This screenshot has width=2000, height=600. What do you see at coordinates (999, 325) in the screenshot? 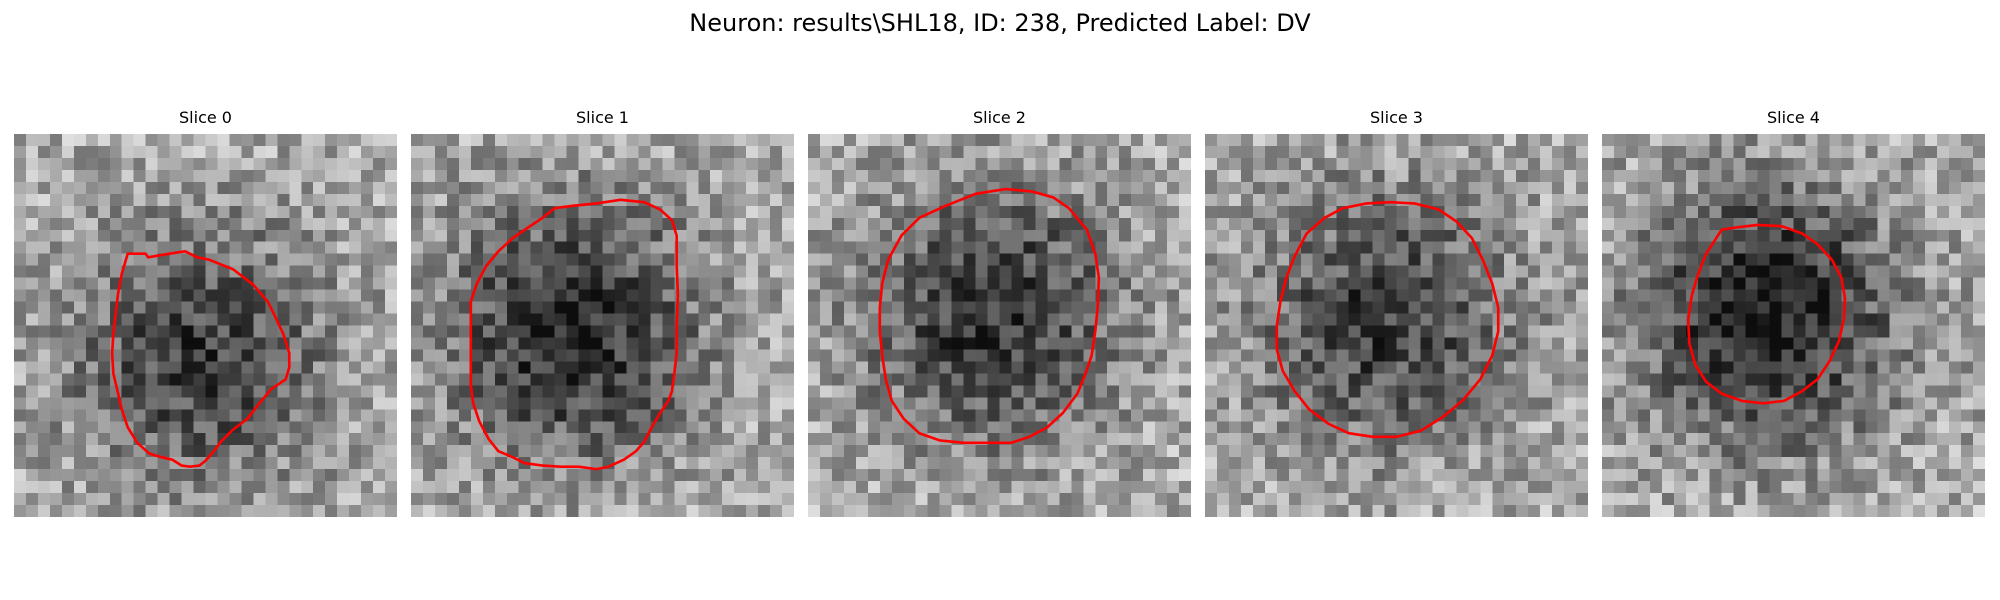
I see `pixel-grid` at bounding box center [999, 325].